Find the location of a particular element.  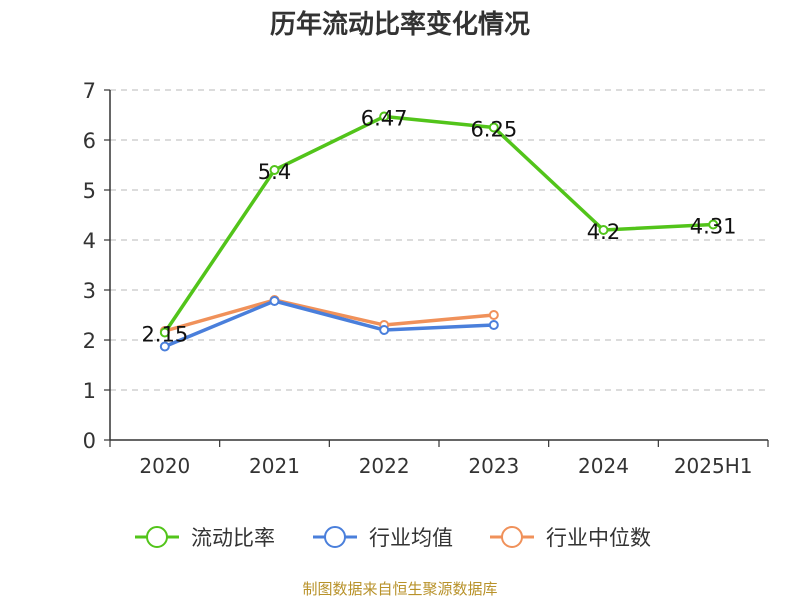

data-label: 2.15 is located at coordinates (164, 335).